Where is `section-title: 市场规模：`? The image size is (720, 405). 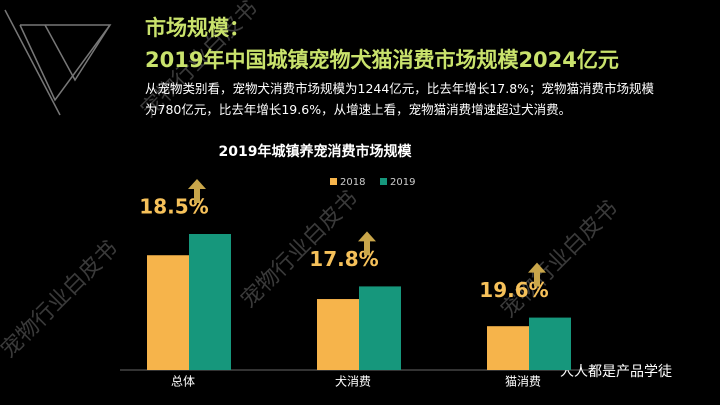 section-title: 市场规模： is located at coordinates (197, 28).